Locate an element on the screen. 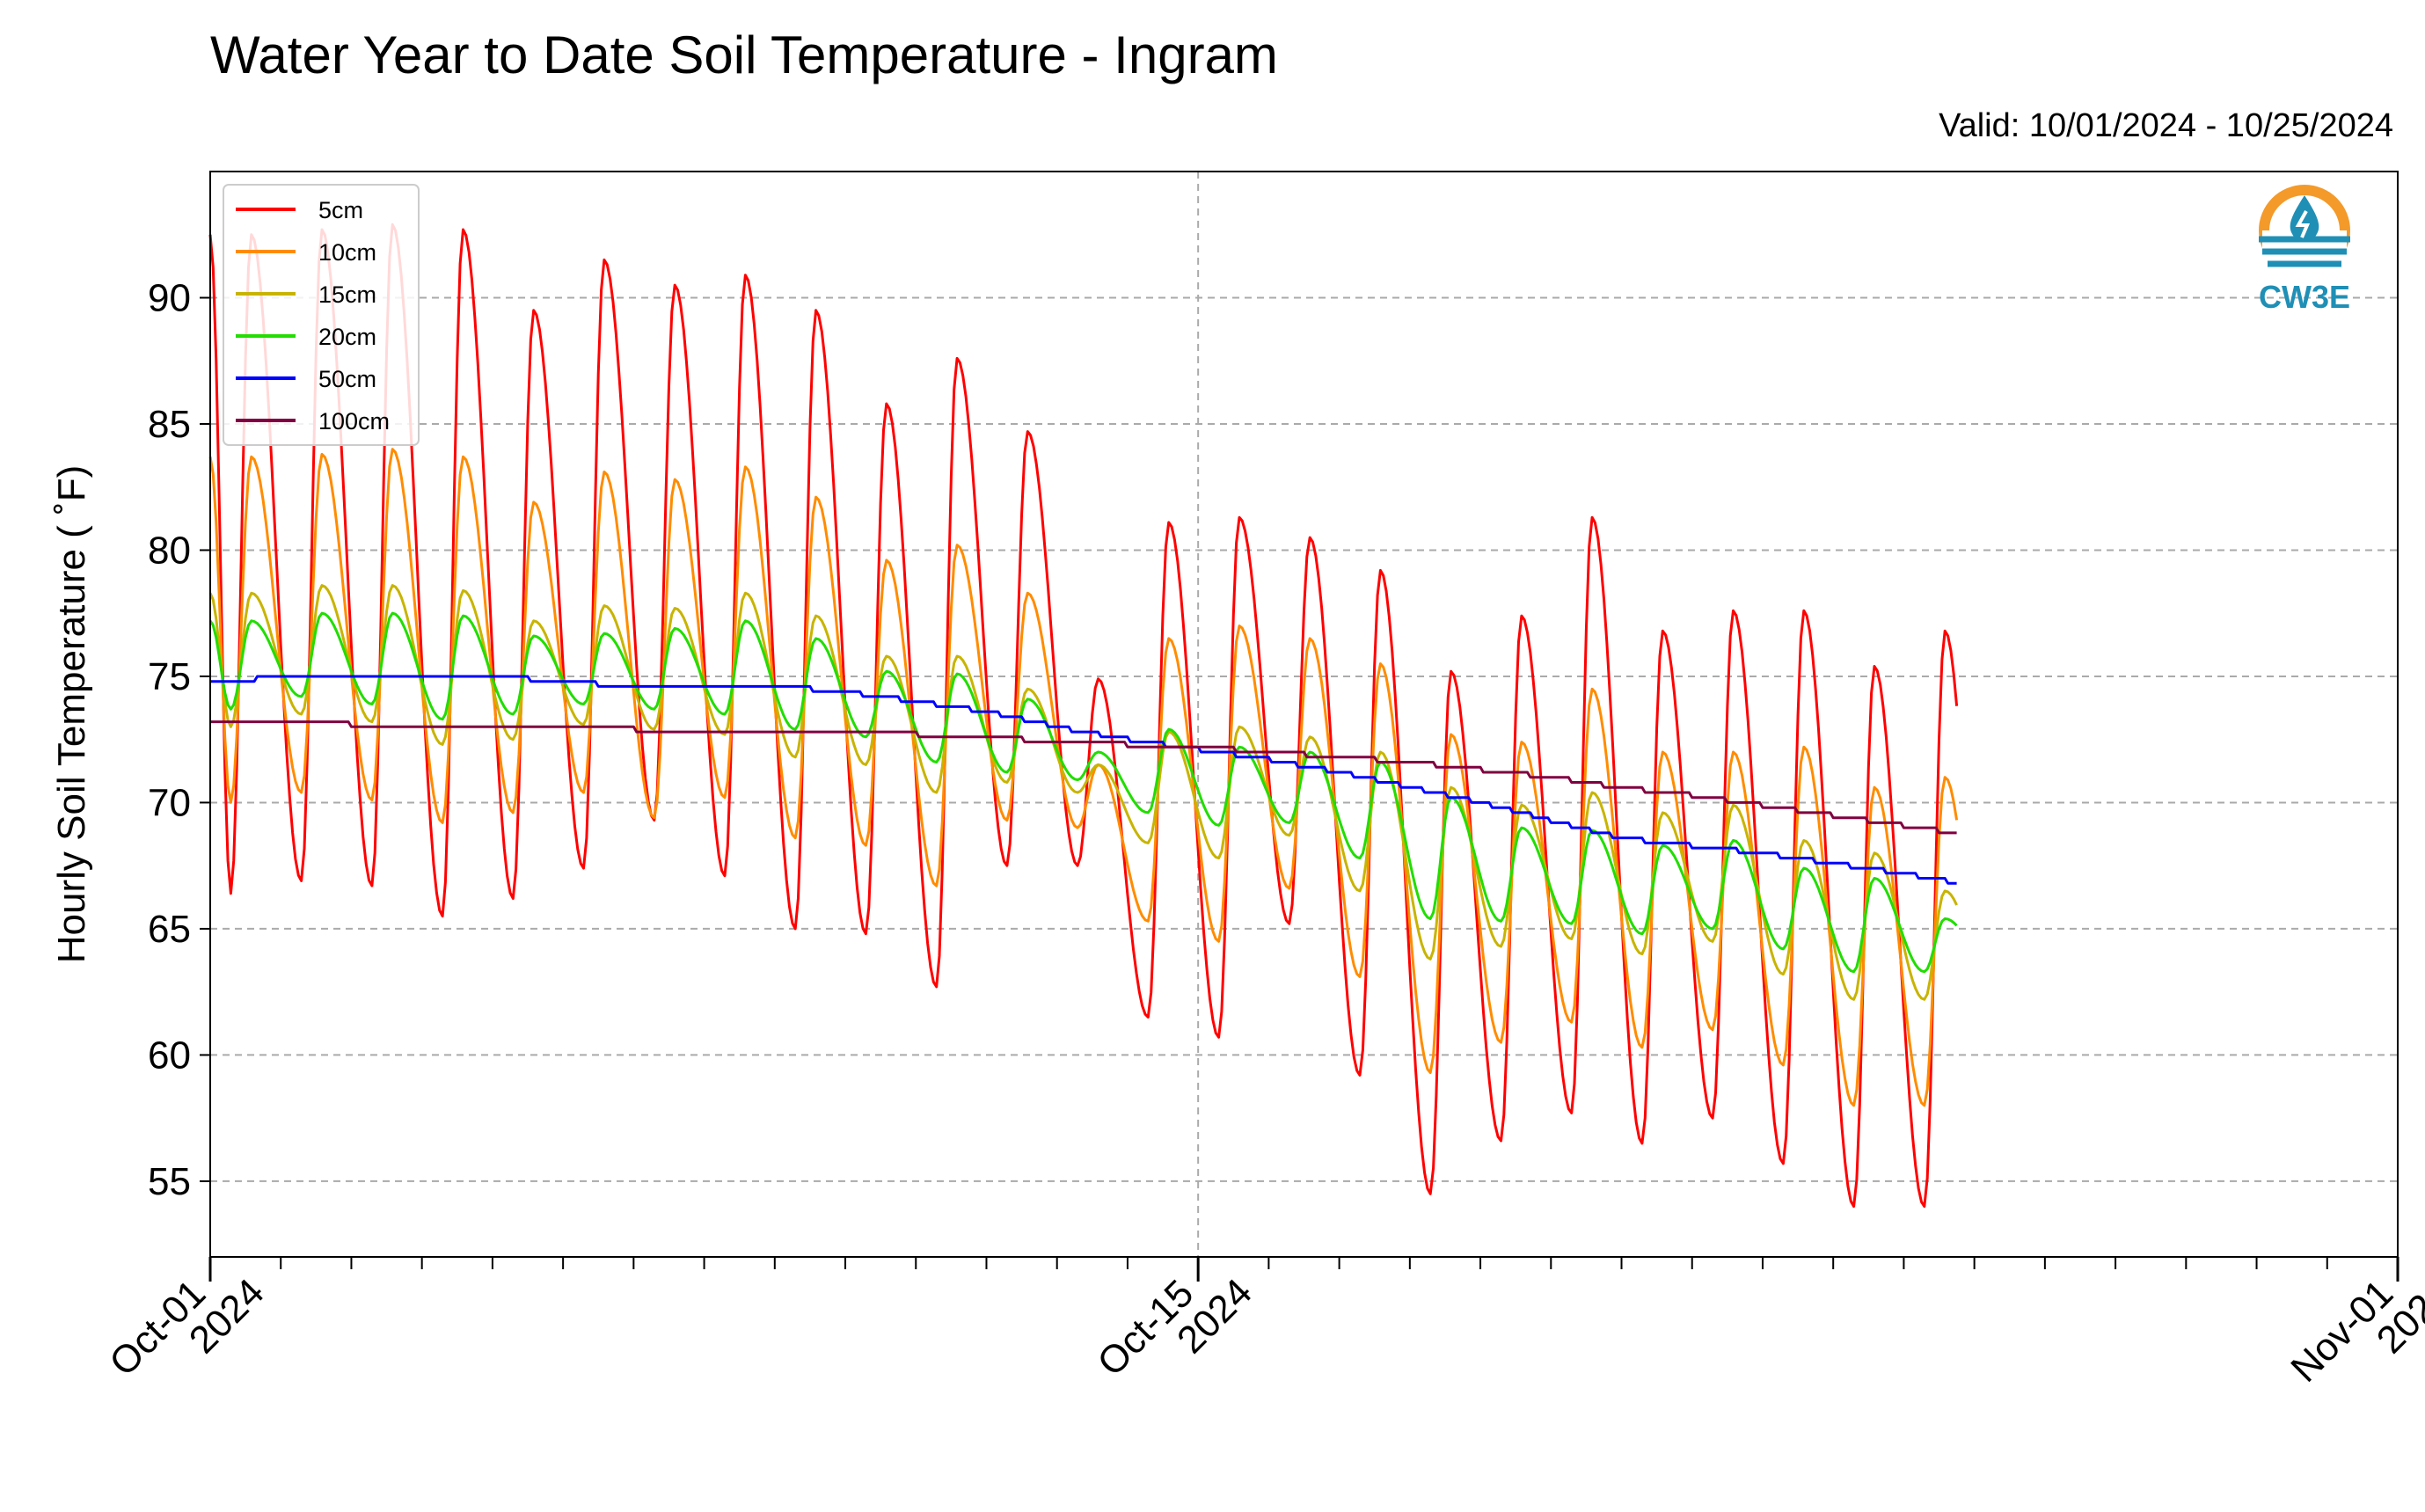  legend-label-5cm: 5cm is located at coordinates (340, 210).